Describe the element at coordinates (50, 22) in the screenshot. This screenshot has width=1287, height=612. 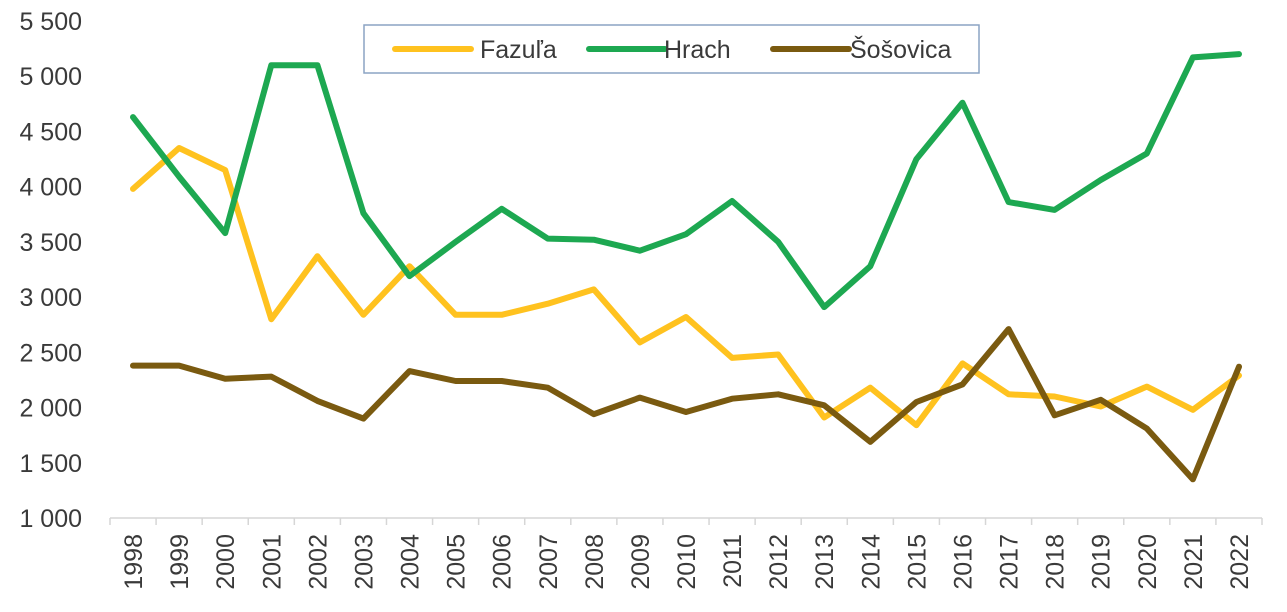
I see `y-tick-label: 5 500` at that location.